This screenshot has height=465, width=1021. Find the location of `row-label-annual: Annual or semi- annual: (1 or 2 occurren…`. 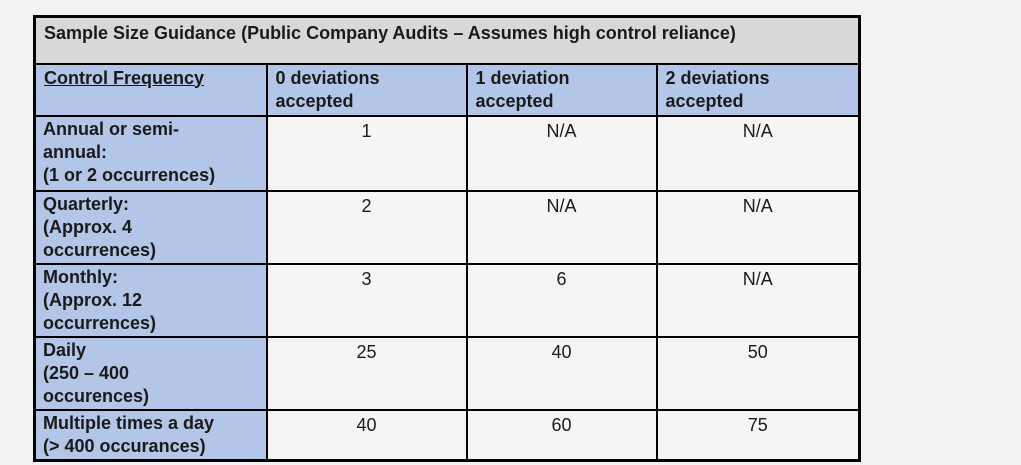

row-label-annual: Annual or semi- annual: (1 or 2 occurren… is located at coordinates (150, 153).